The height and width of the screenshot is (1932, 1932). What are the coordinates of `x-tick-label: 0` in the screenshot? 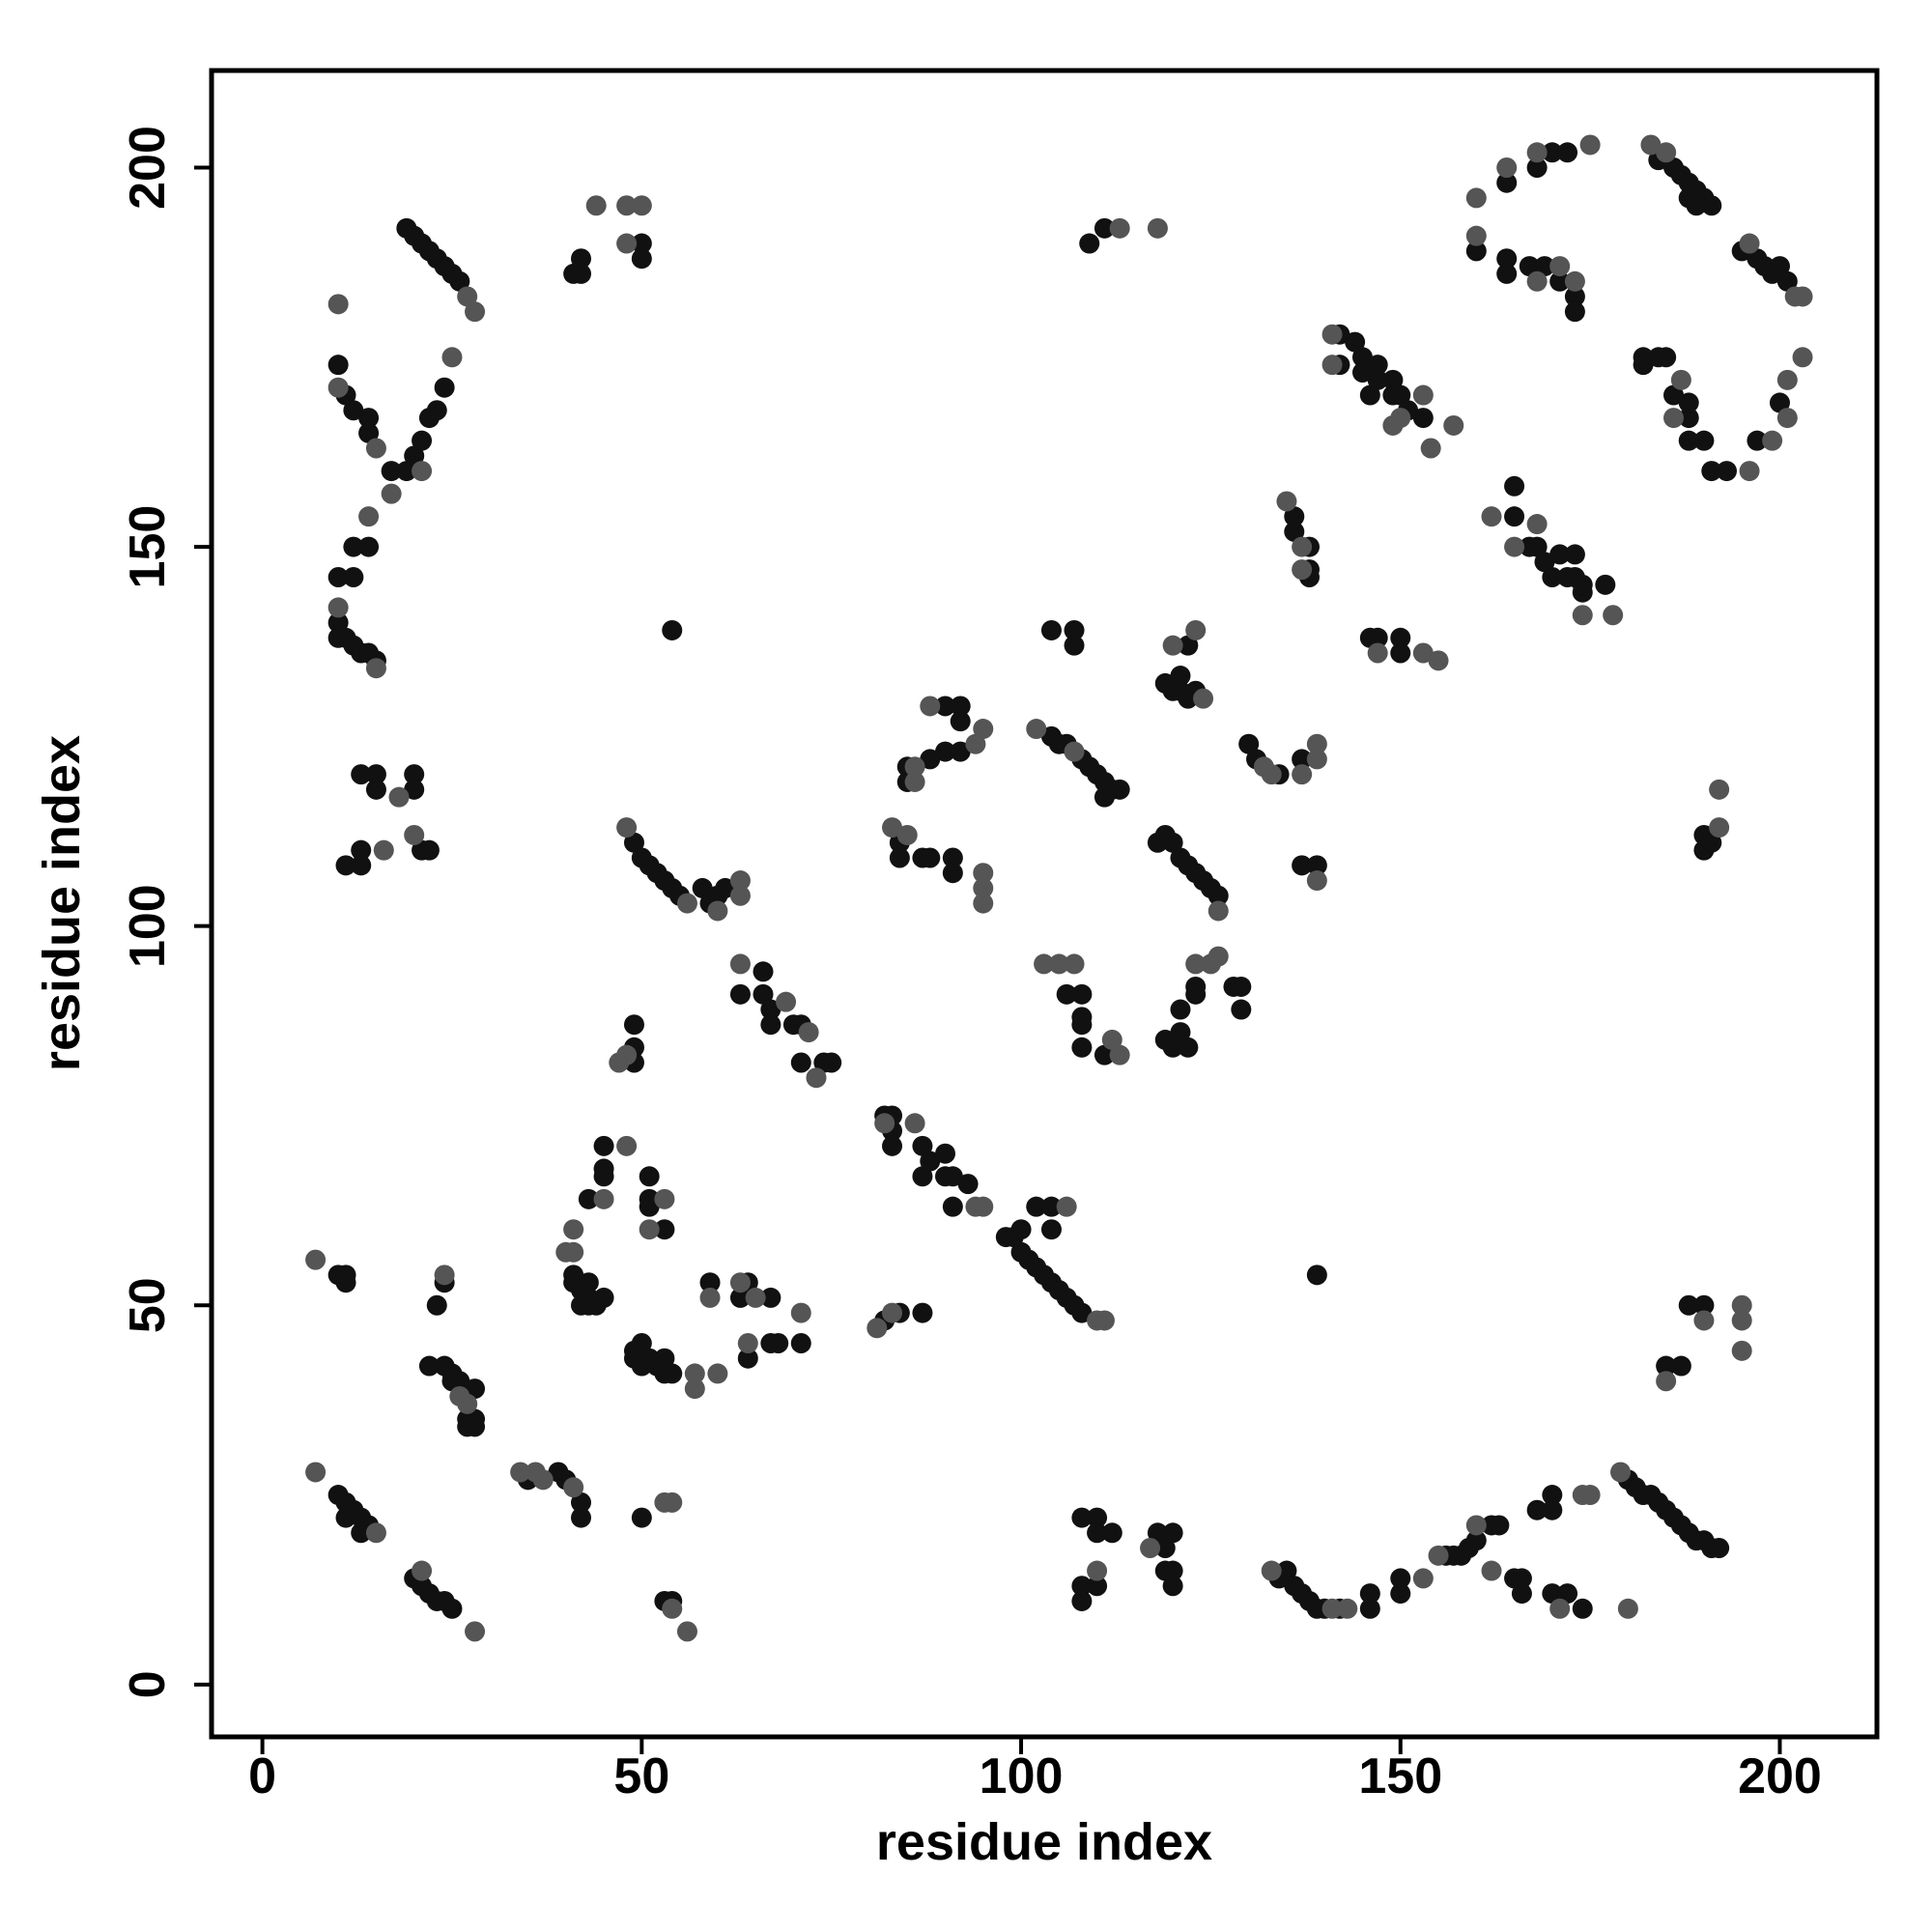 It's located at (262, 1776).